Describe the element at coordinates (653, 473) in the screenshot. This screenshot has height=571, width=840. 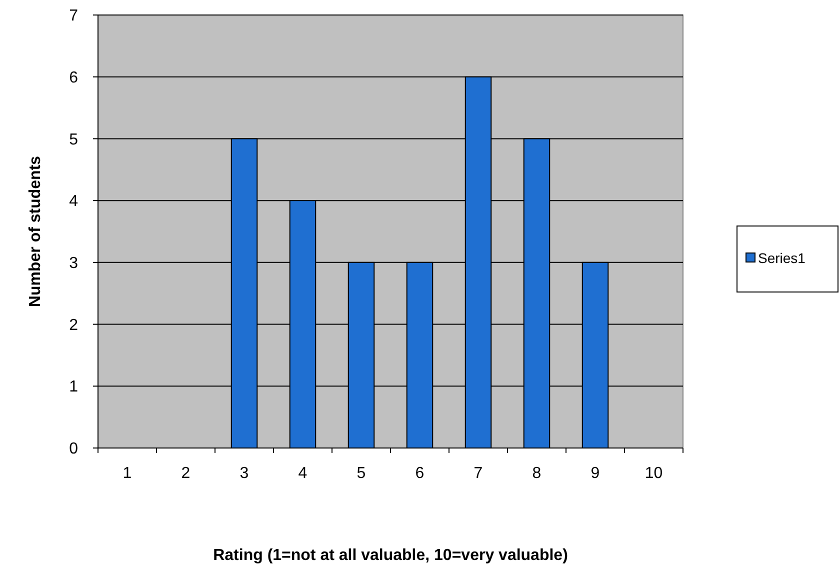
I see `x-tick-label: 10` at that location.